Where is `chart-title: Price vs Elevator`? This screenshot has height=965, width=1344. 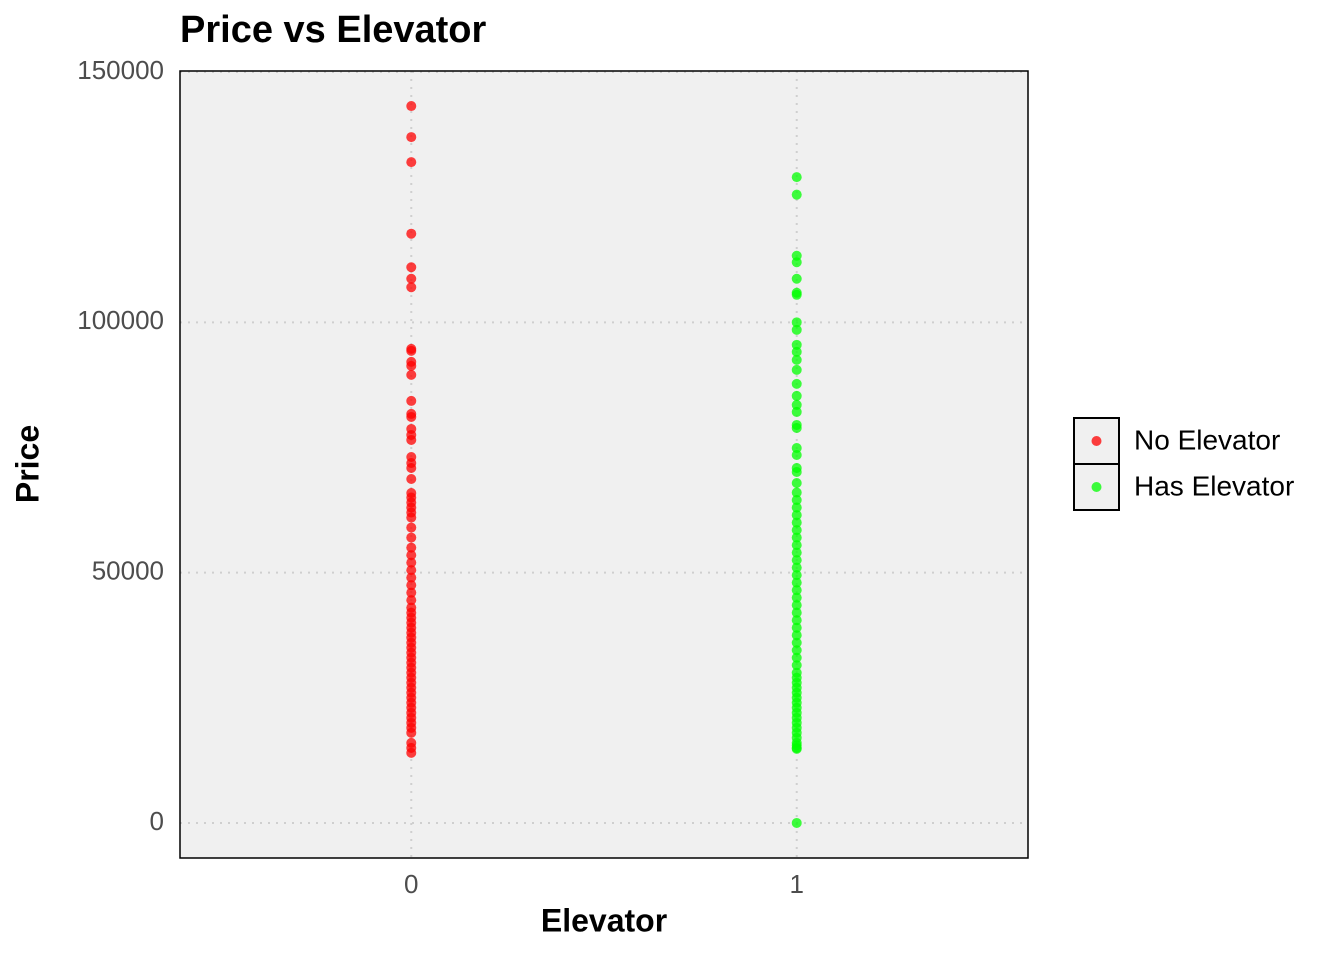
chart-title: Price vs Elevator is located at coordinates (333, 30).